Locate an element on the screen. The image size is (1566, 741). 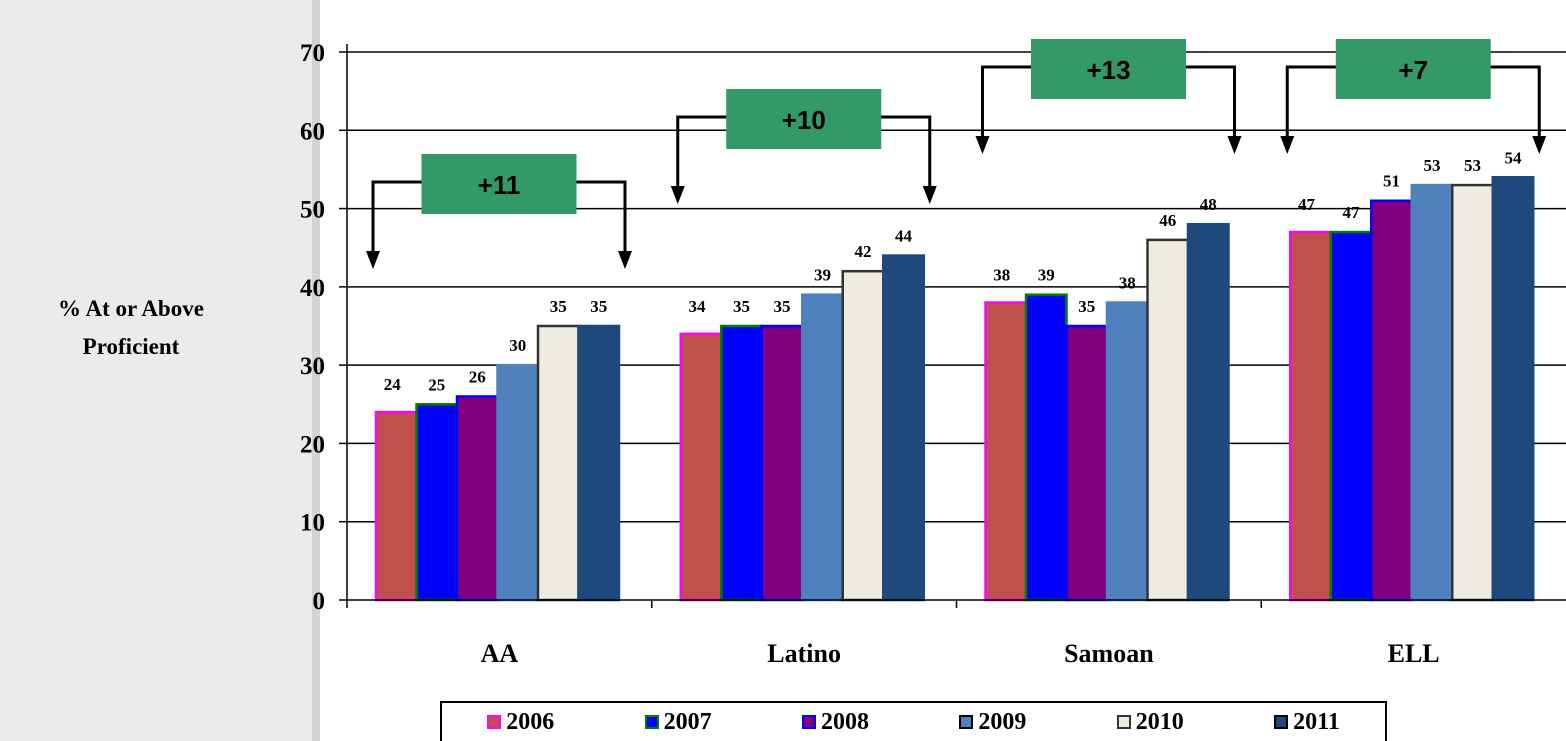
bar-2007-ELL is located at coordinates (1351, 416).